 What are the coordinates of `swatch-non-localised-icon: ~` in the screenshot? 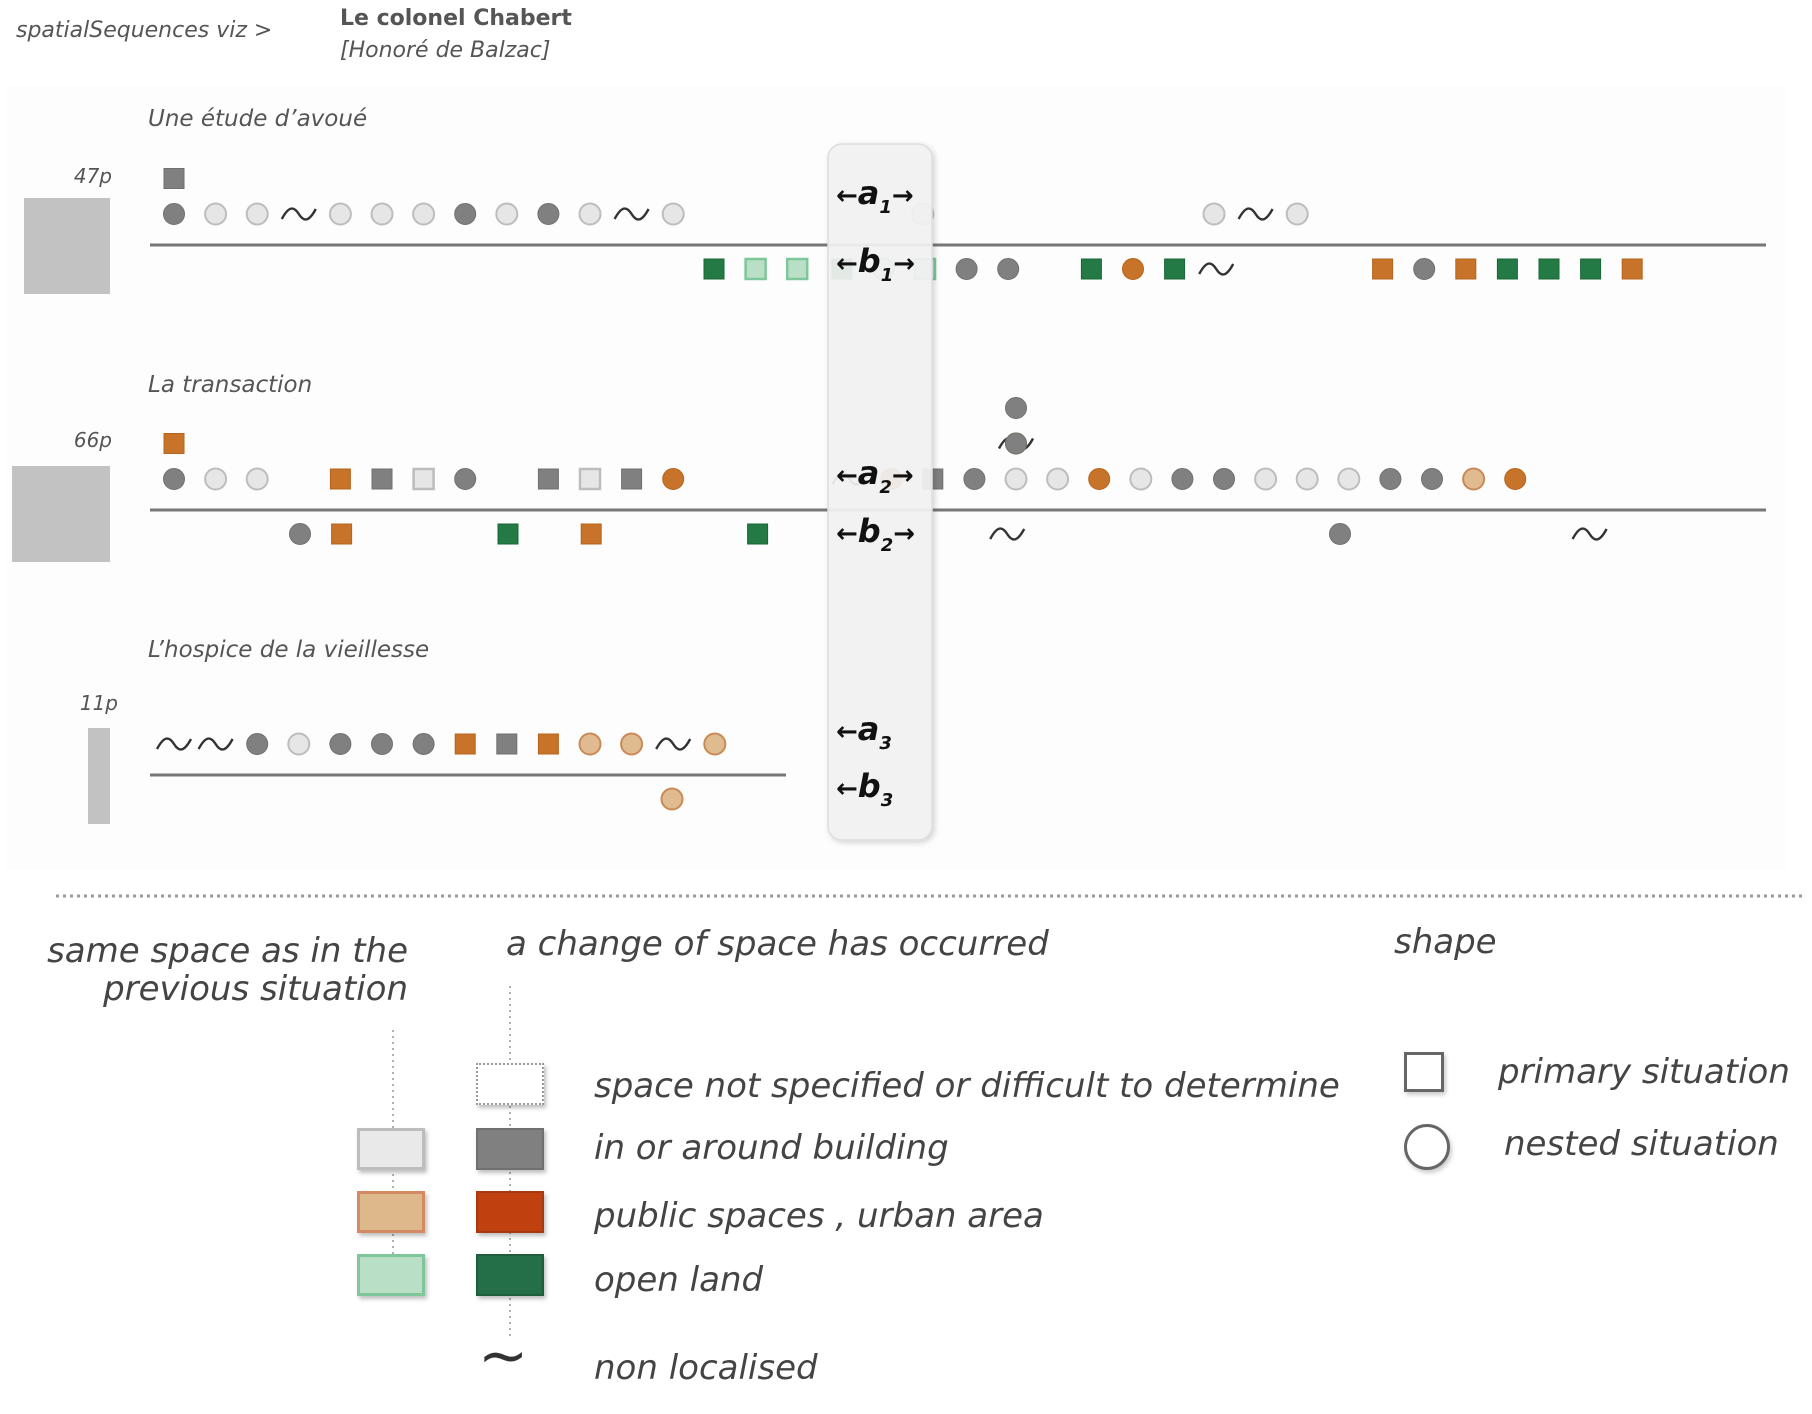 It's located at (503, 1356).